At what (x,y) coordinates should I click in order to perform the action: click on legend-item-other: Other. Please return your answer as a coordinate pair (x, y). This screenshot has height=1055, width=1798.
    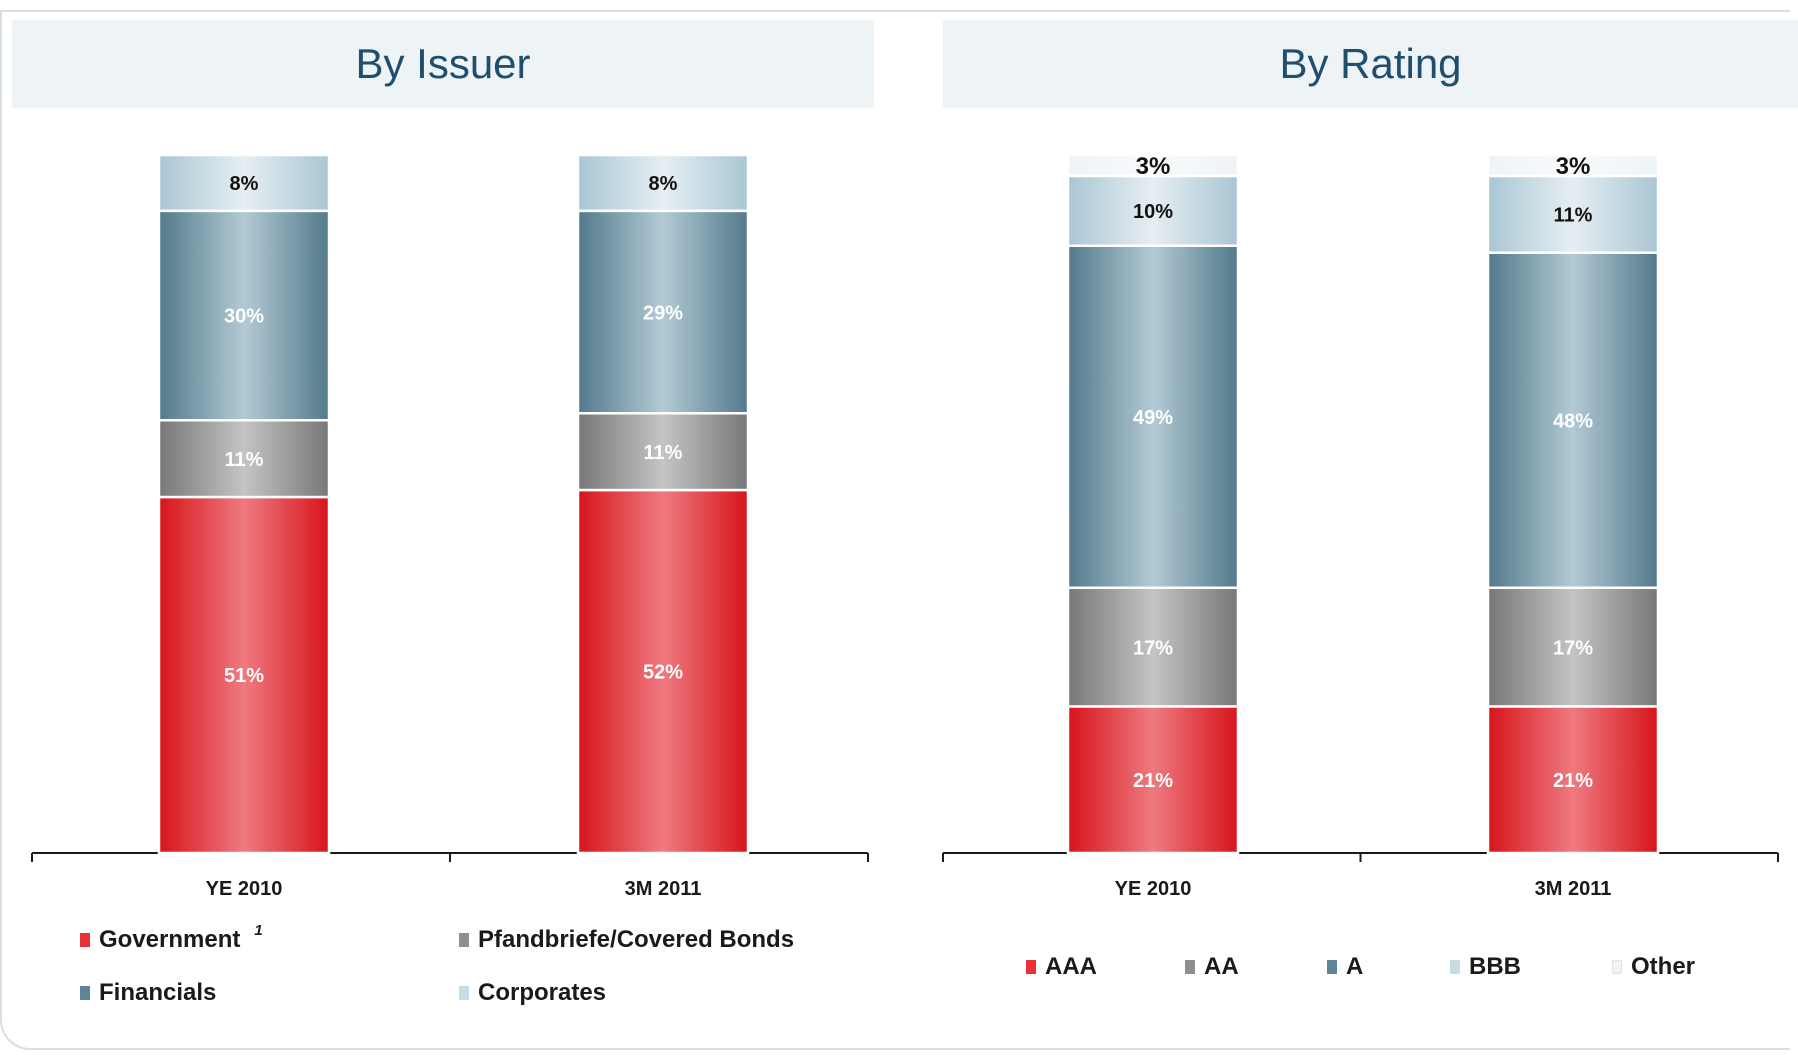
    Looking at the image, I should click on (1653, 967).